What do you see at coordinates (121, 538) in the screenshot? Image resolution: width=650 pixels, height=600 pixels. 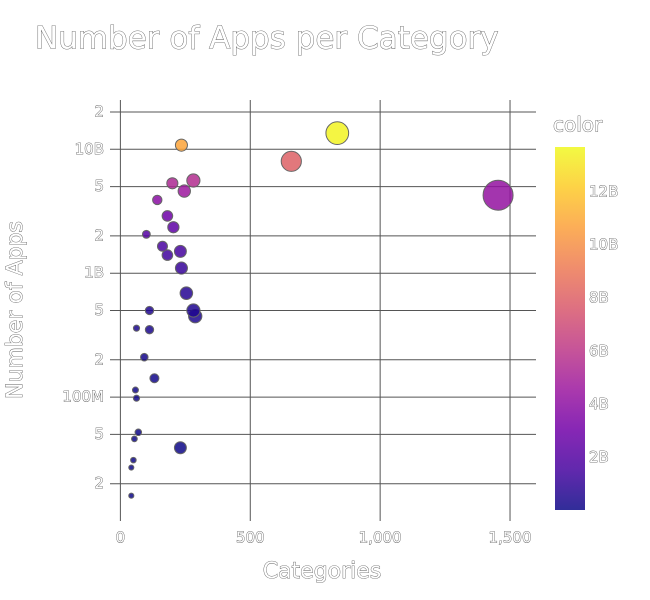 I see `x-tick-label: 0` at bounding box center [121, 538].